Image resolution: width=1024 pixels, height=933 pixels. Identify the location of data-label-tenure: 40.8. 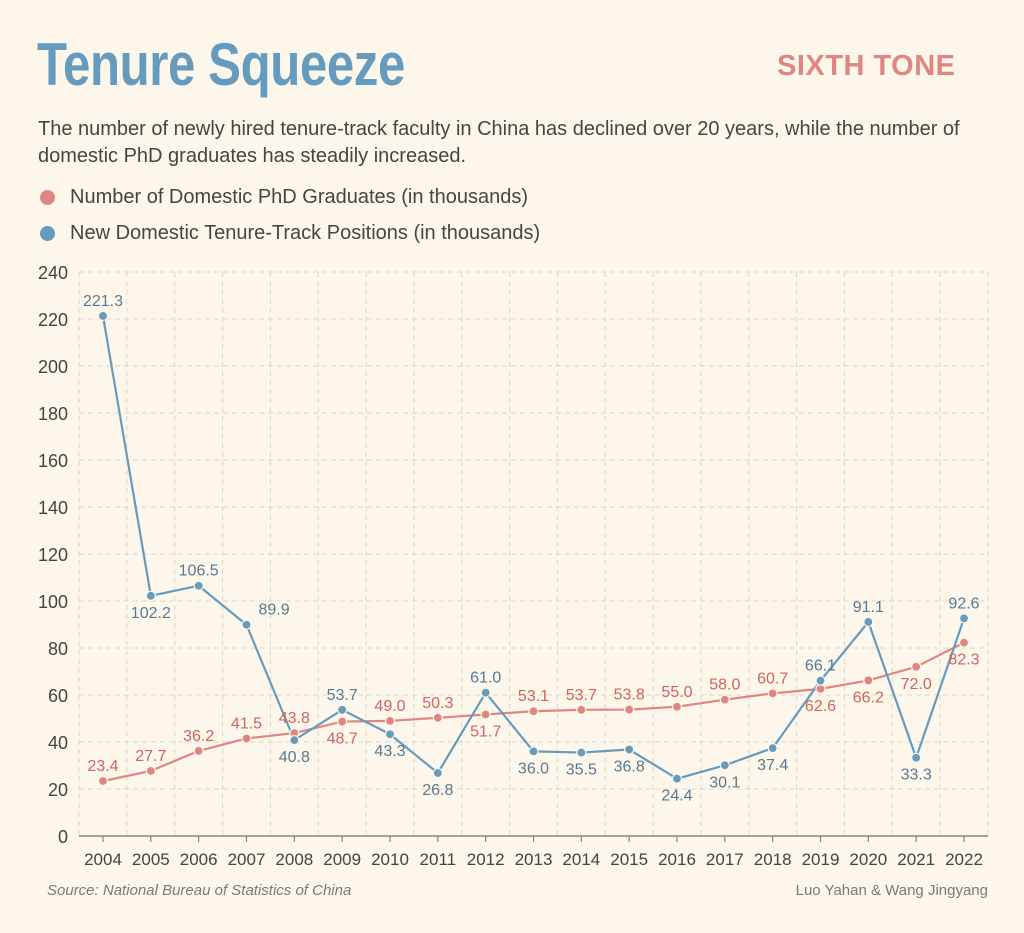
(294, 757).